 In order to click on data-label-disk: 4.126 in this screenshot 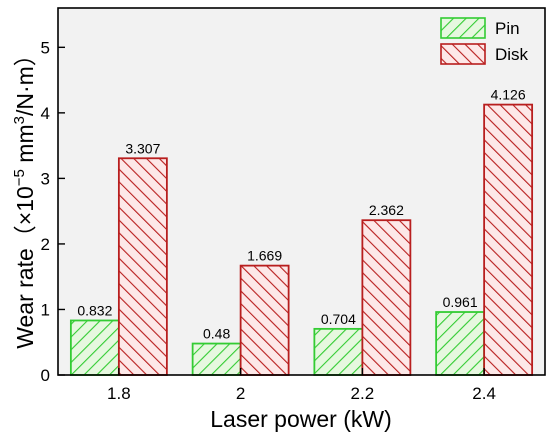, I will do `click(508, 95)`.